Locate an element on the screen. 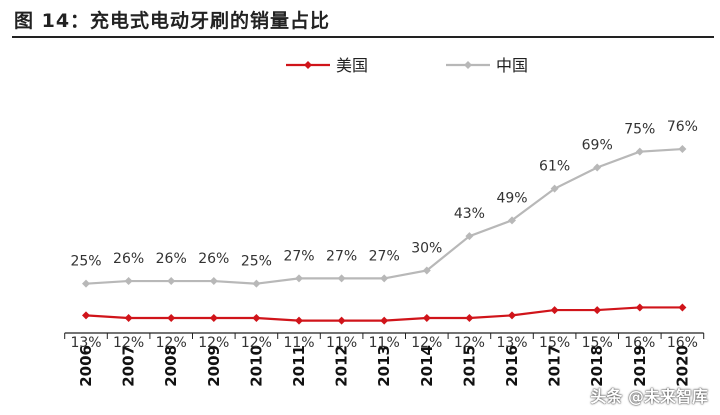 The image size is (720, 415). watermark: 头条 @未来智库 is located at coordinates (649, 396).